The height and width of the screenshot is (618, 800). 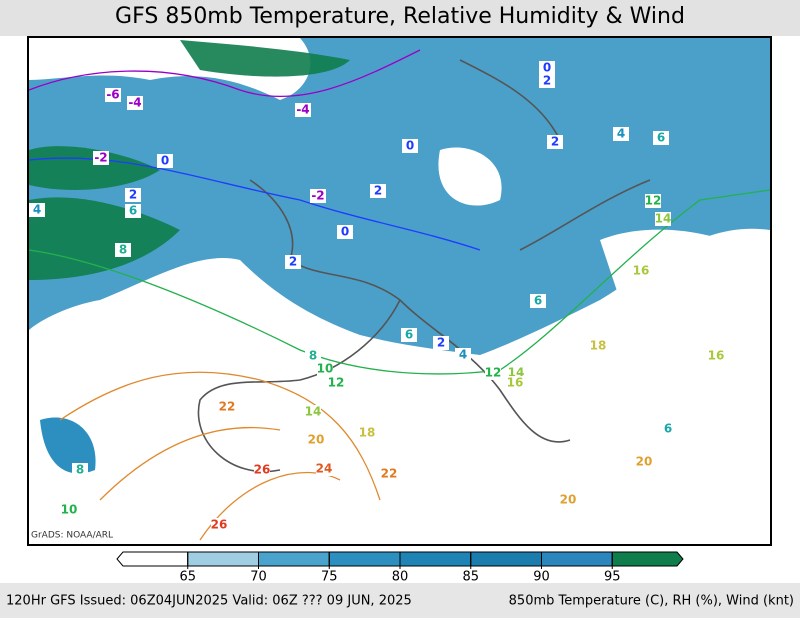 I want to click on colorbar-tick-label: 70, so click(x=258, y=577).